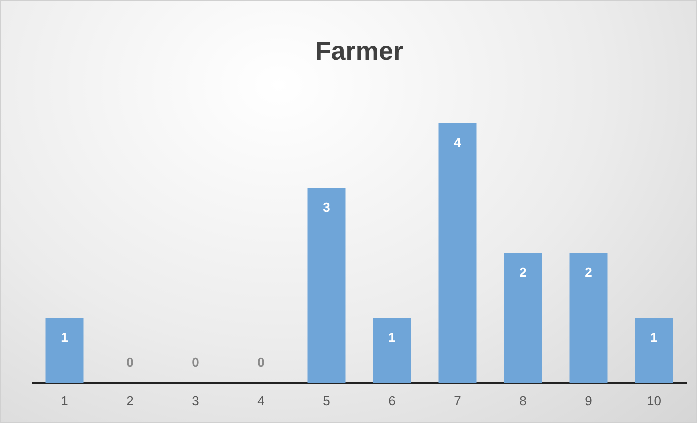 This screenshot has width=697, height=423. What do you see at coordinates (458, 142) in the screenshot?
I see `data-label: 4` at bounding box center [458, 142].